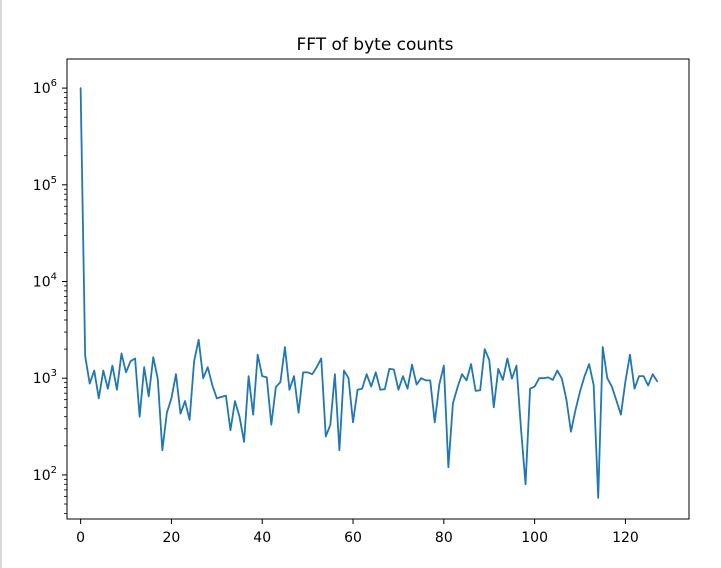 The height and width of the screenshot is (568, 721). I want to click on y-tick-label: 10⁴, so click(45, 281).